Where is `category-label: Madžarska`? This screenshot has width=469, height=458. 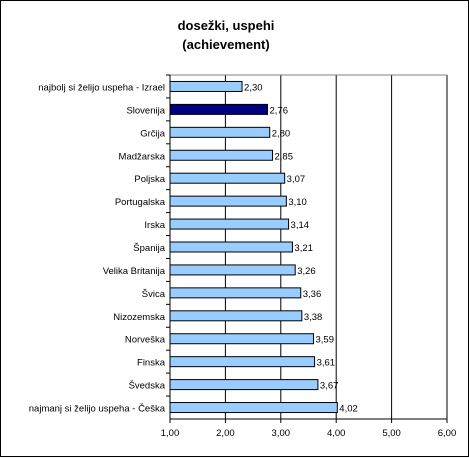
category-label: Madžarska is located at coordinates (142, 156).